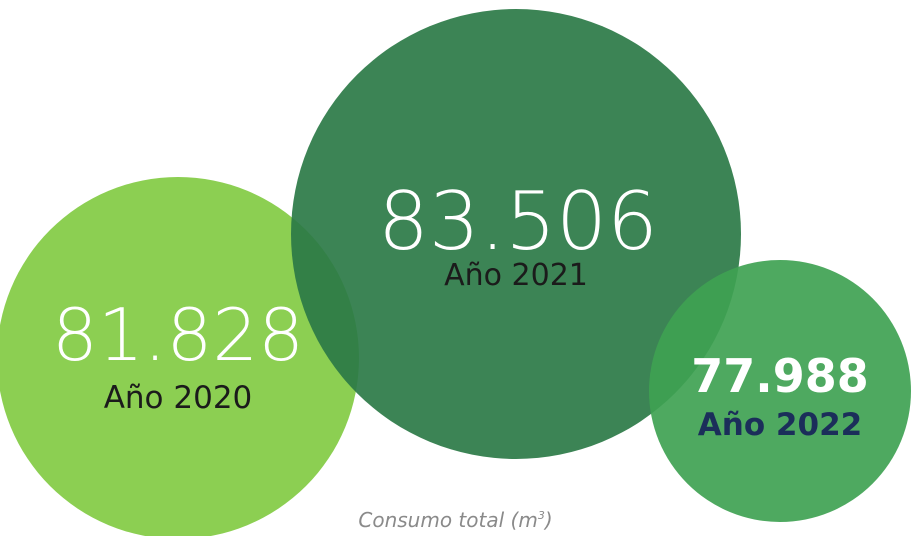  Describe the element at coordinates (548, 520) in the screenshot. I see `caption-suffix: )` at that location.